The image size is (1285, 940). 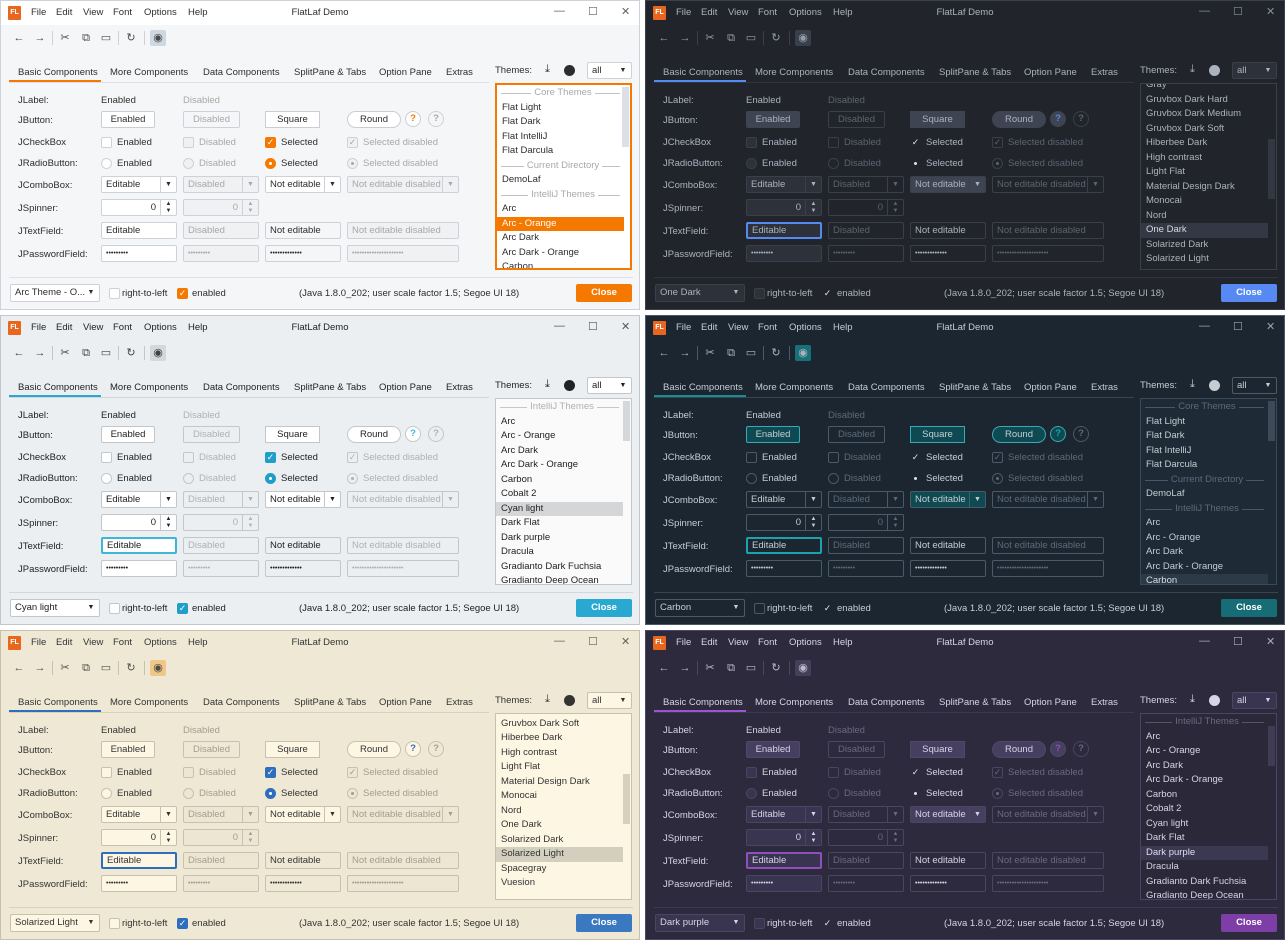 What do you see at coordinates (1162, 866) in the screenshot?
I see `theme-list-item: Dracula` at bounding box center [1162, 866].